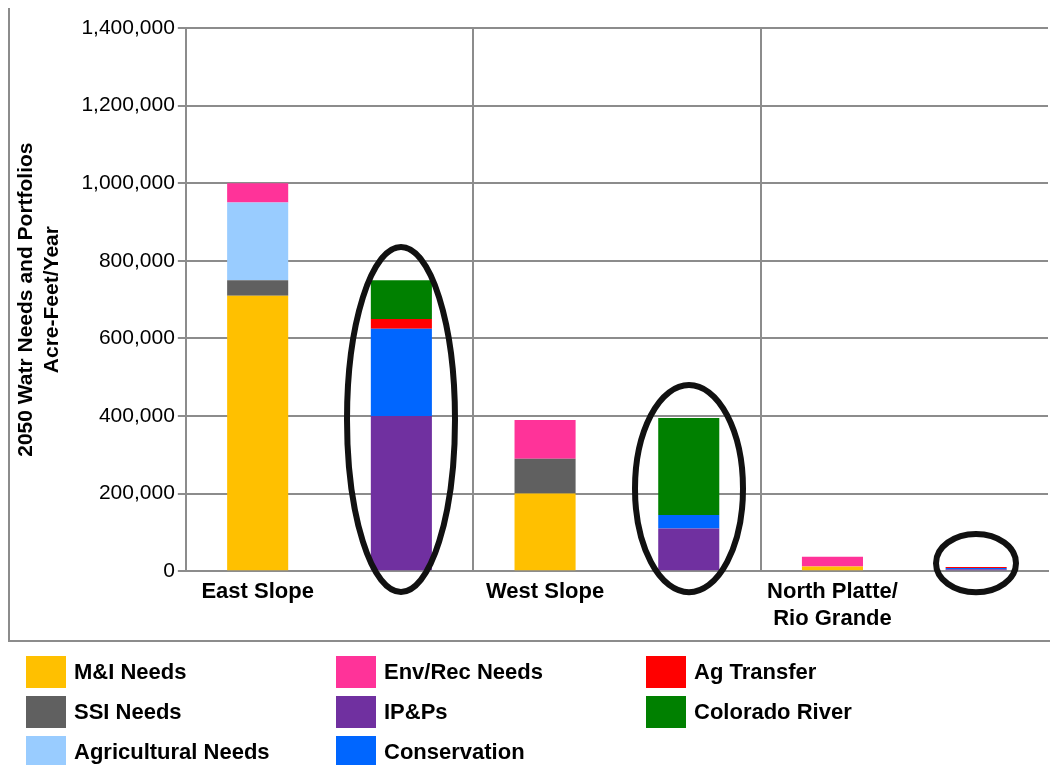  I want to click on x-tick-label: North Platte/ Rio Grande, so click(832, 604).